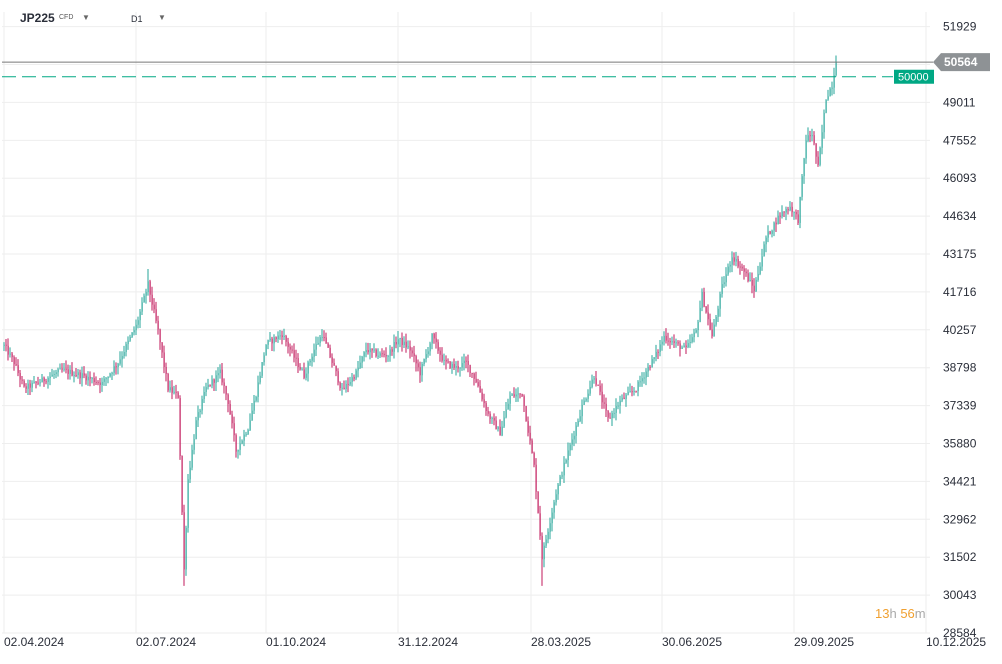  I want to click on x-tick-label: 02.04.2024, so click(34, 642).